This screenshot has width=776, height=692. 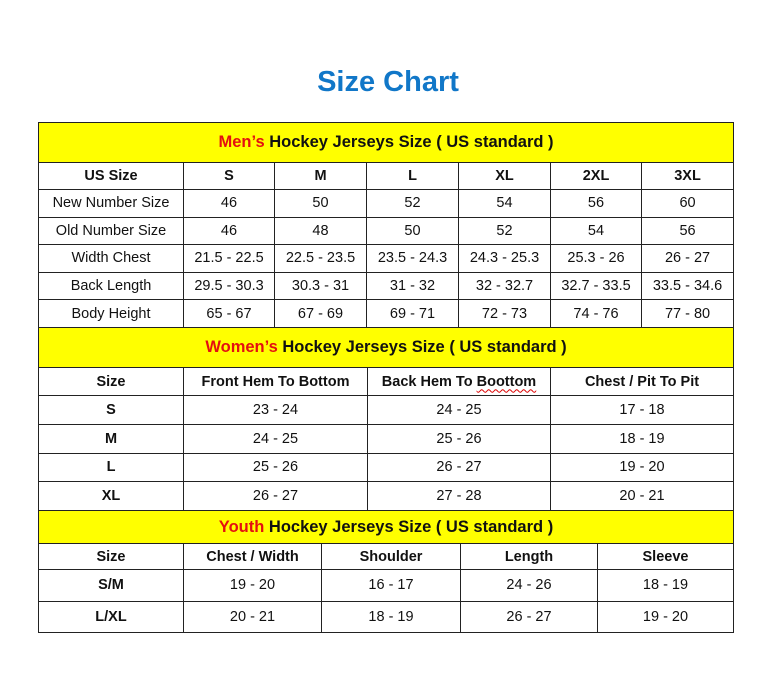 What do you see at coordinates (529, 585) in the screenshot?
I see `table-cell: 24 - 26` at bounding box center [529, 585].